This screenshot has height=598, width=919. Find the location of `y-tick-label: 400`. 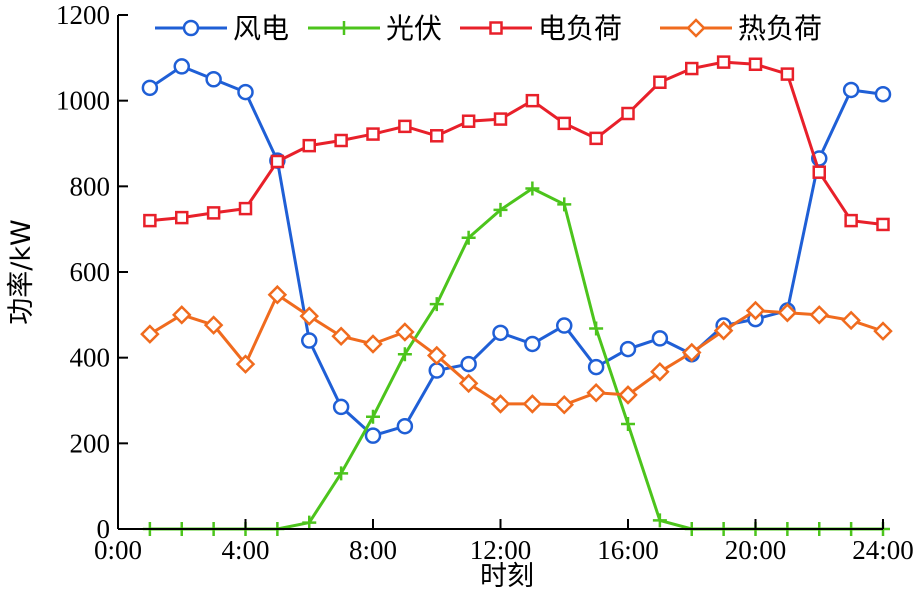

y-tick-label: 400 is located at coordinates (90, 358).